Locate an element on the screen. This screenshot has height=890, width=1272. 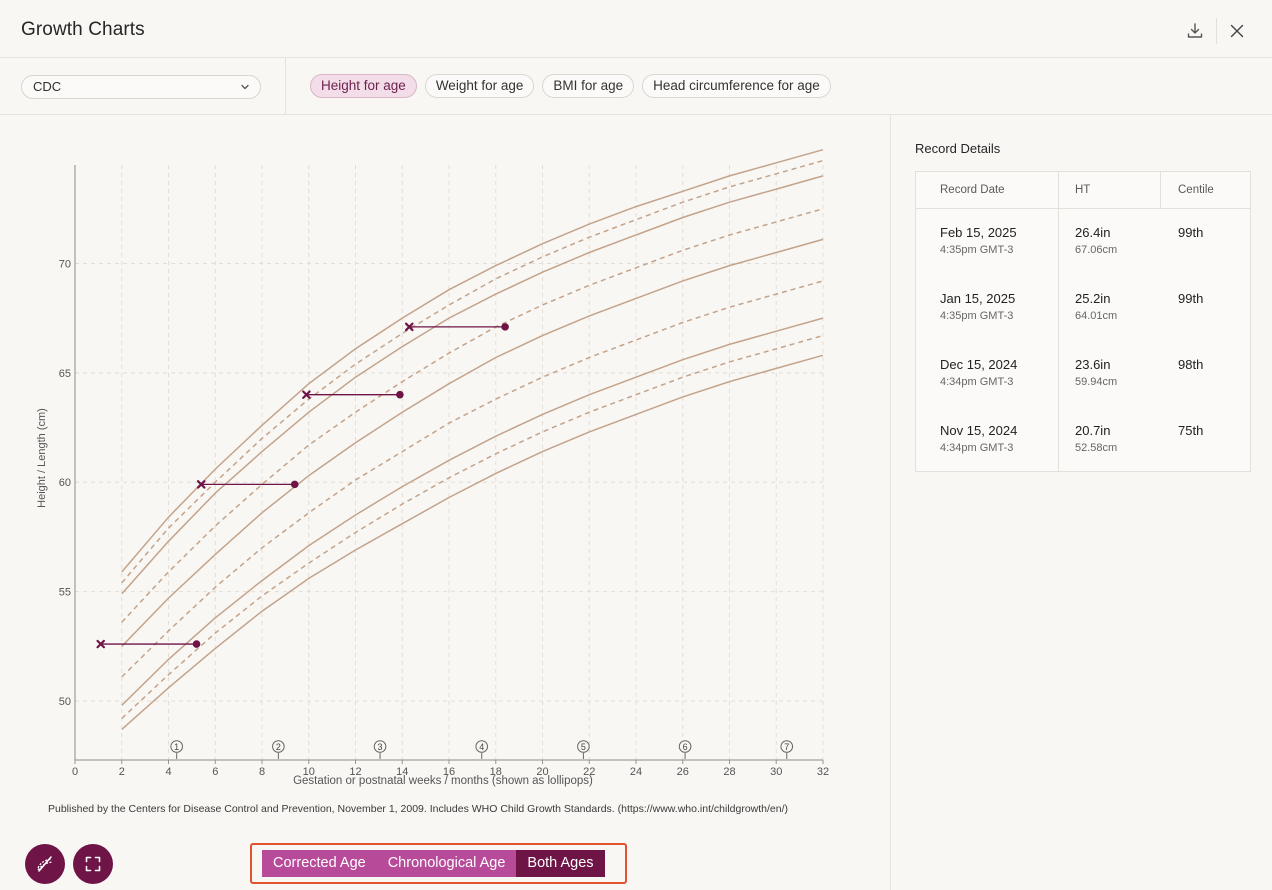
close-icon is located at coordinates (1237, 31).